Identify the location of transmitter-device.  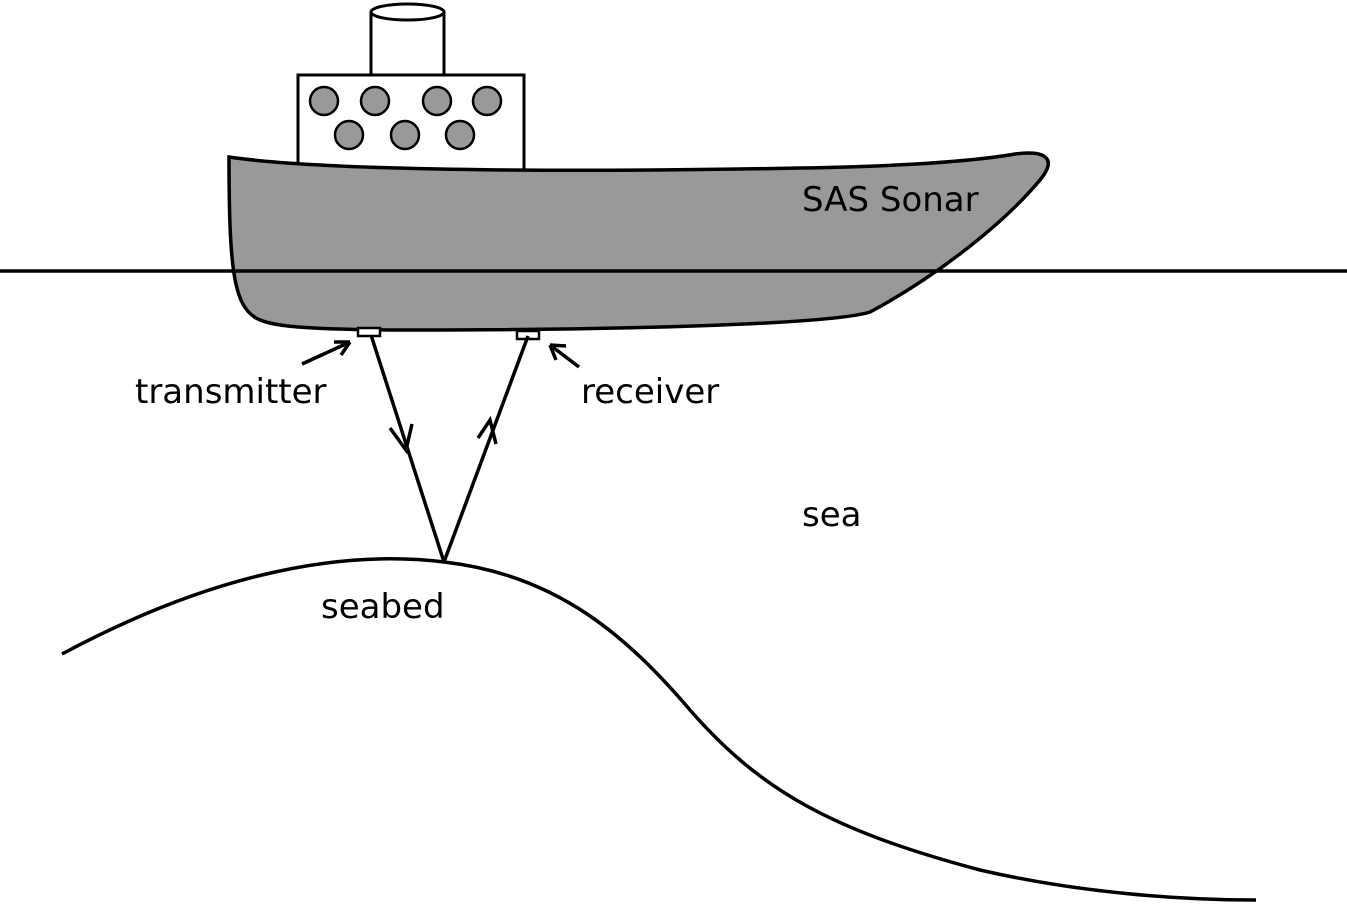
(369, 332).